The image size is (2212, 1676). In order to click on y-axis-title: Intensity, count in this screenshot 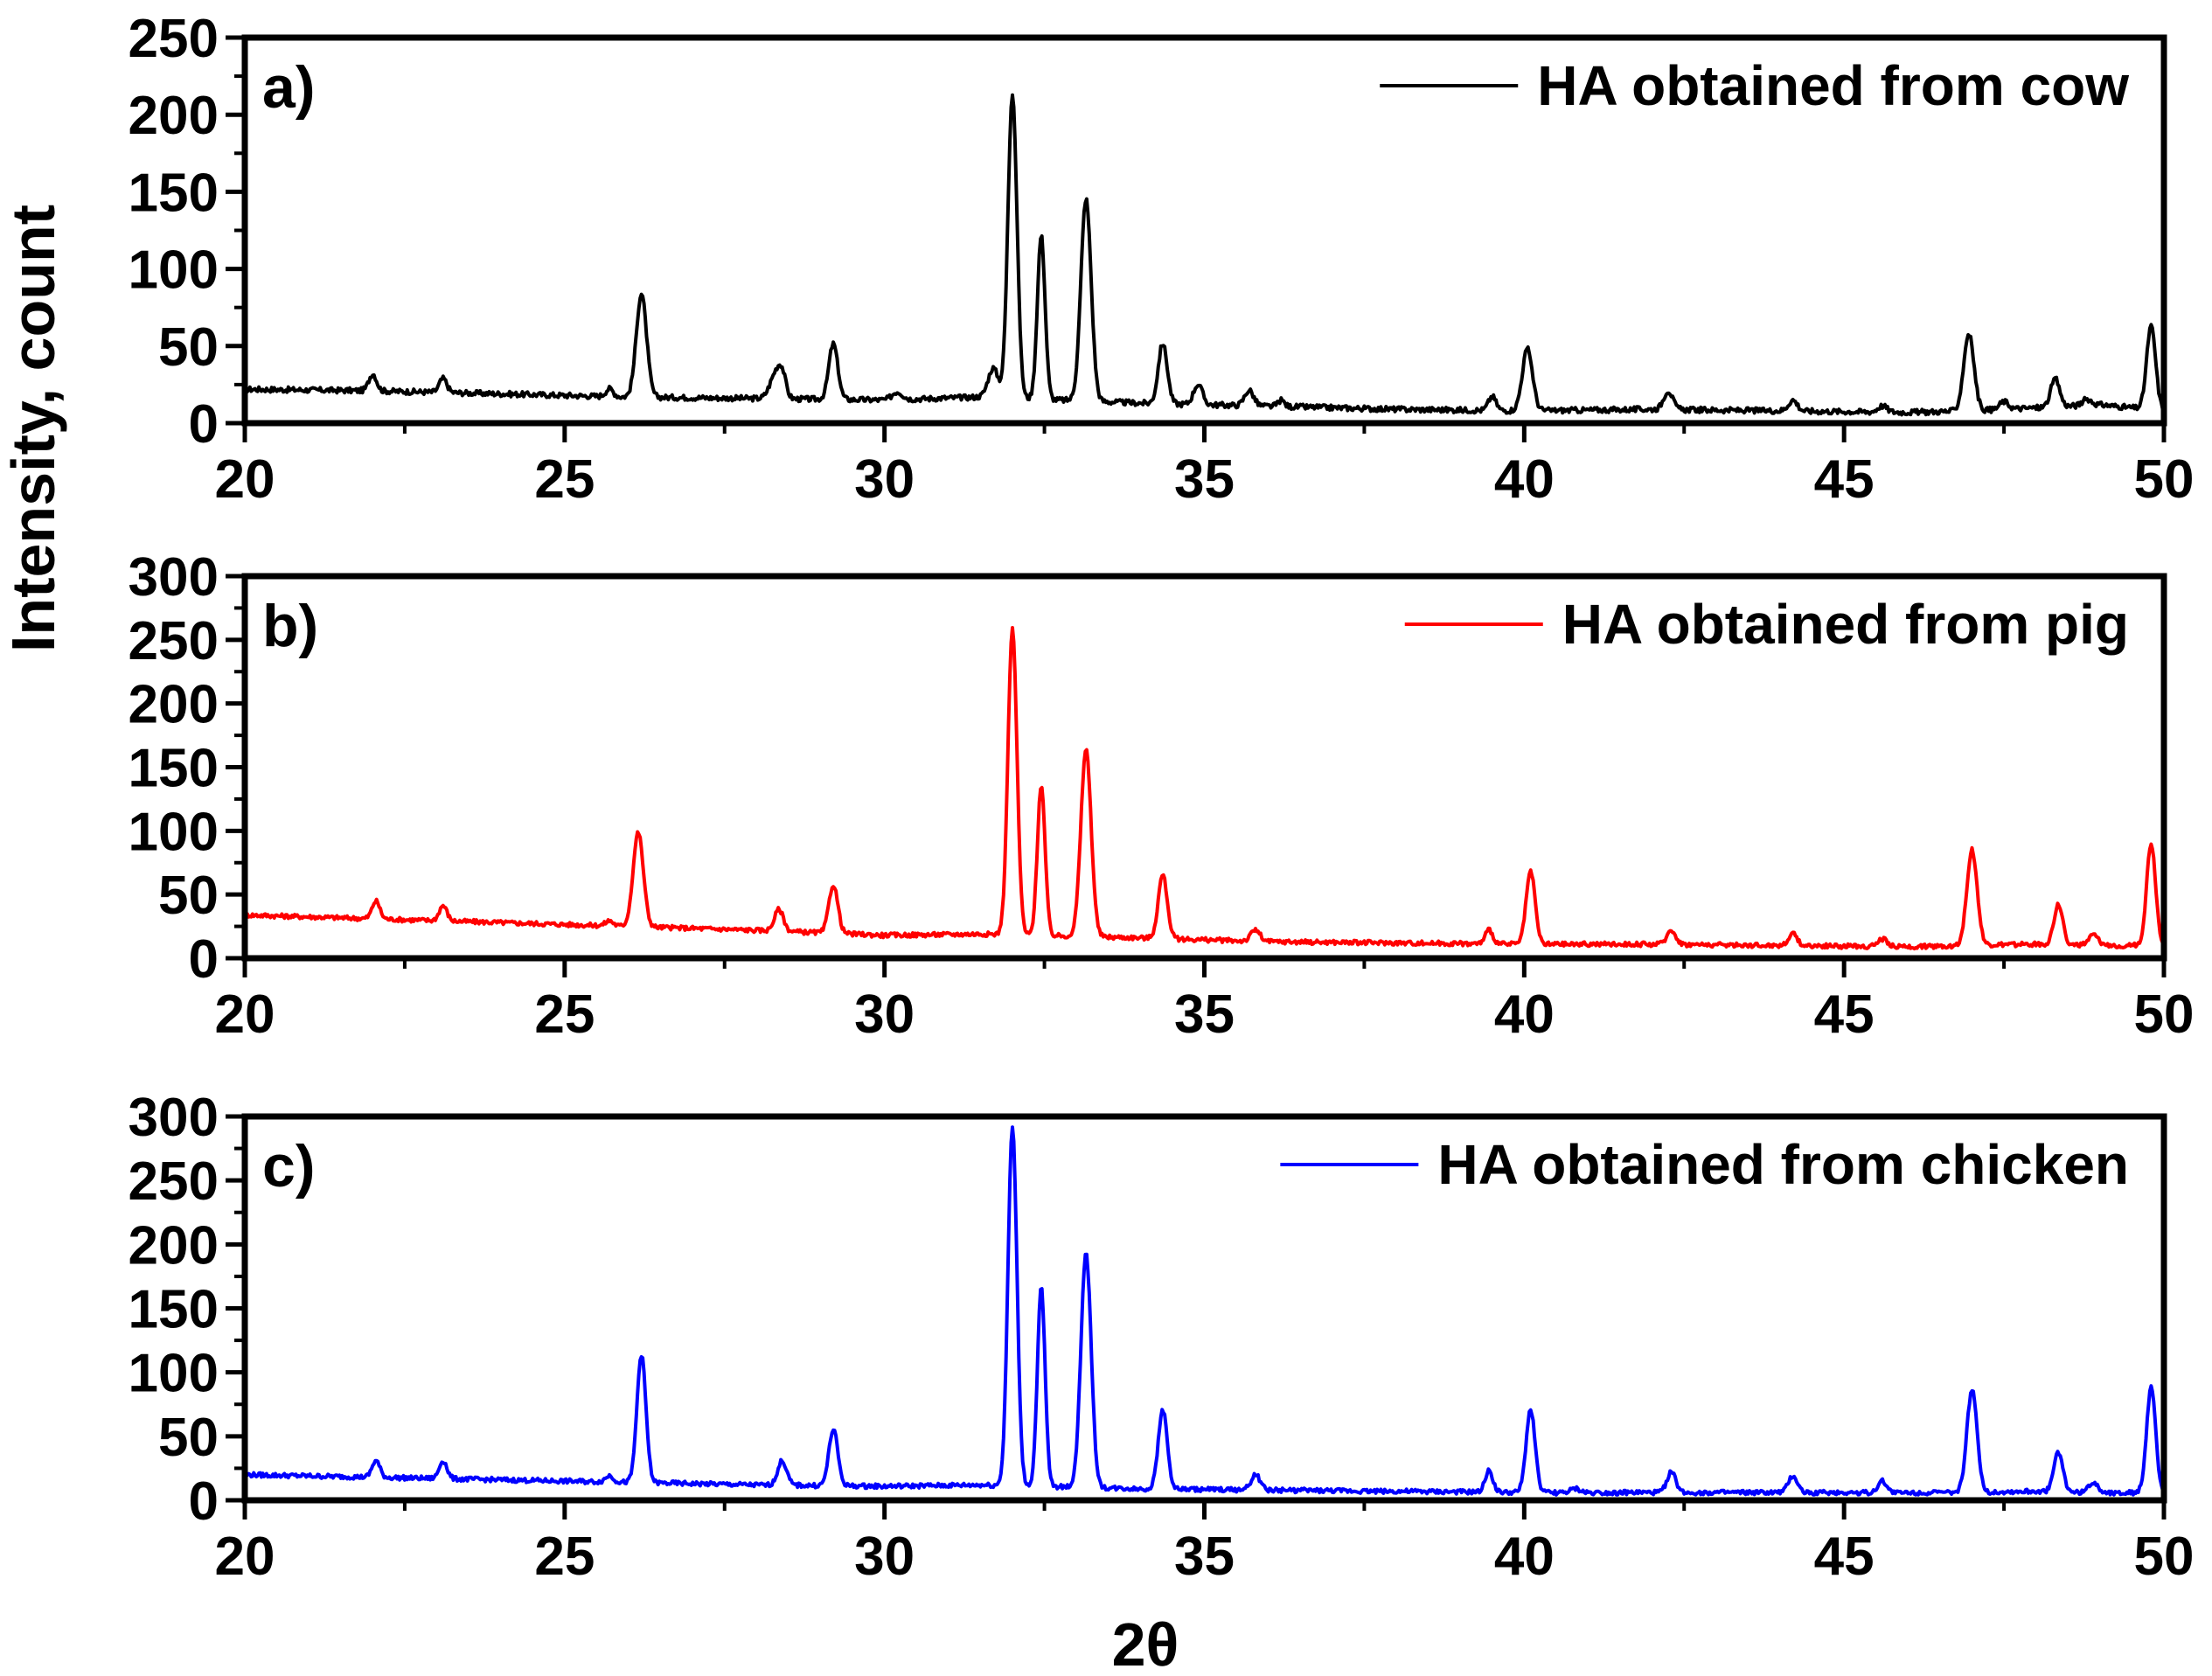, I will do `click(33, 429)`.